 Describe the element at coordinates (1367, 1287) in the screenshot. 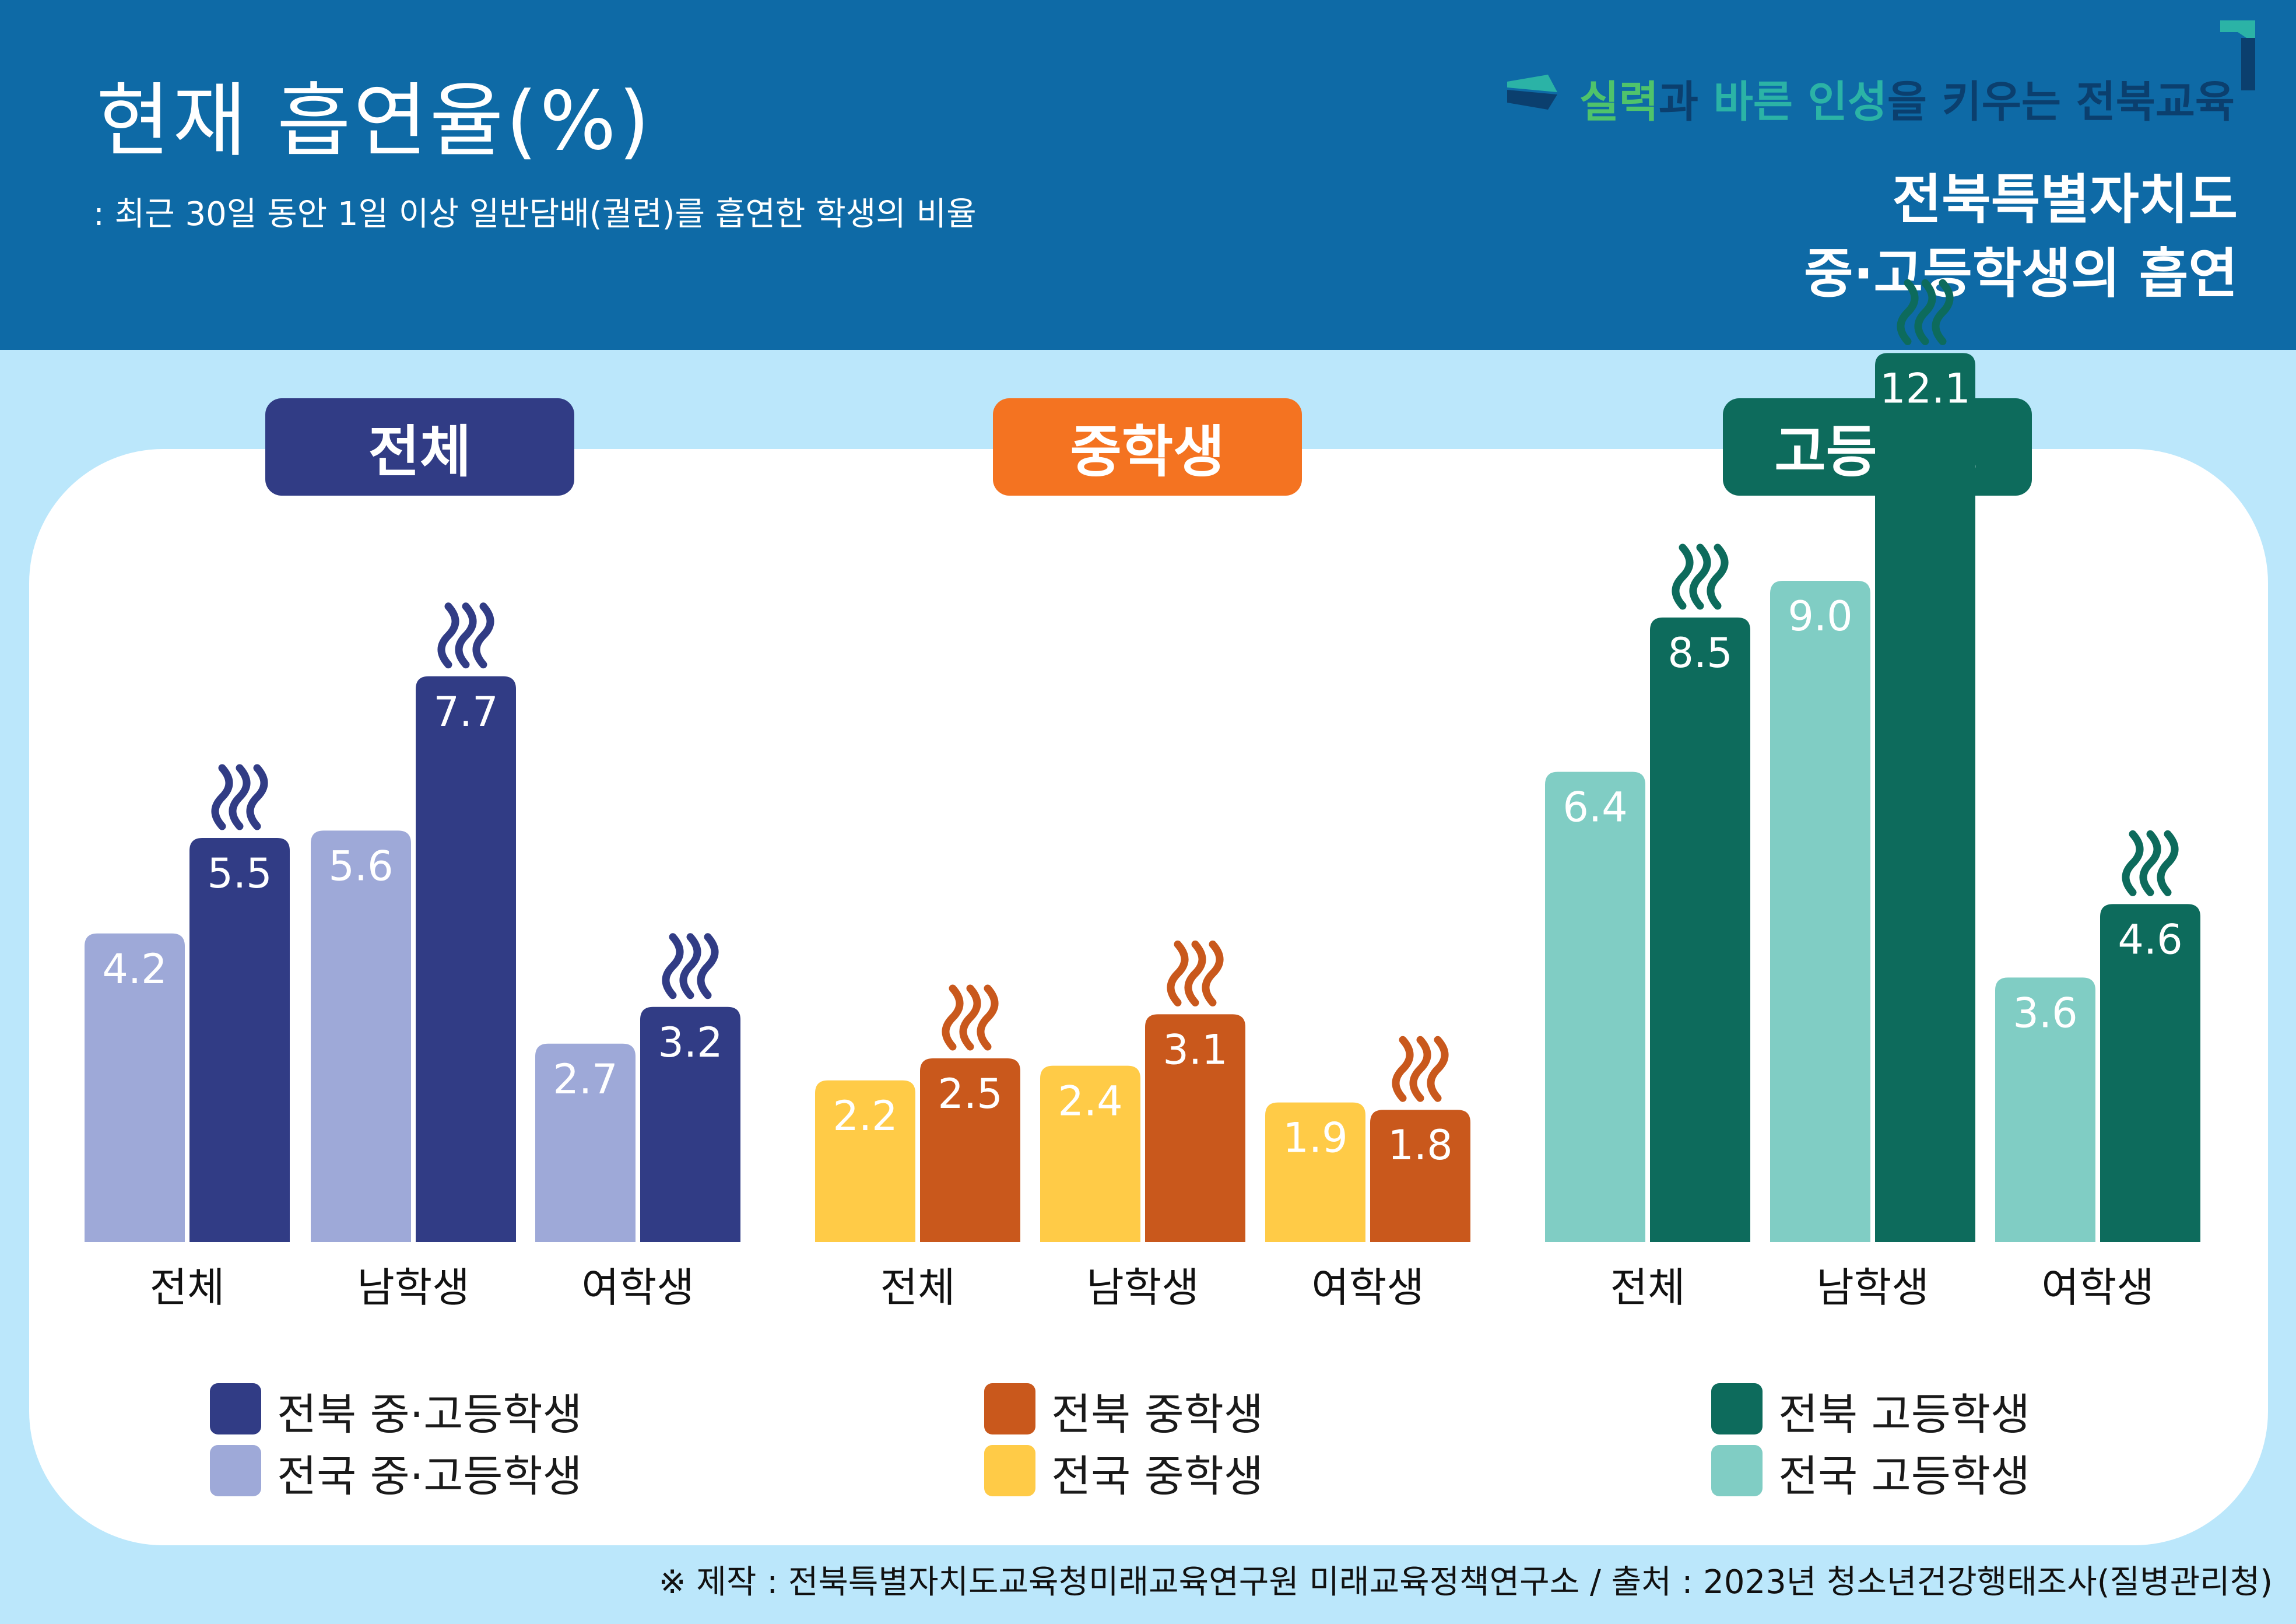

I see `category-label-middle-2: 여학생` at that location.